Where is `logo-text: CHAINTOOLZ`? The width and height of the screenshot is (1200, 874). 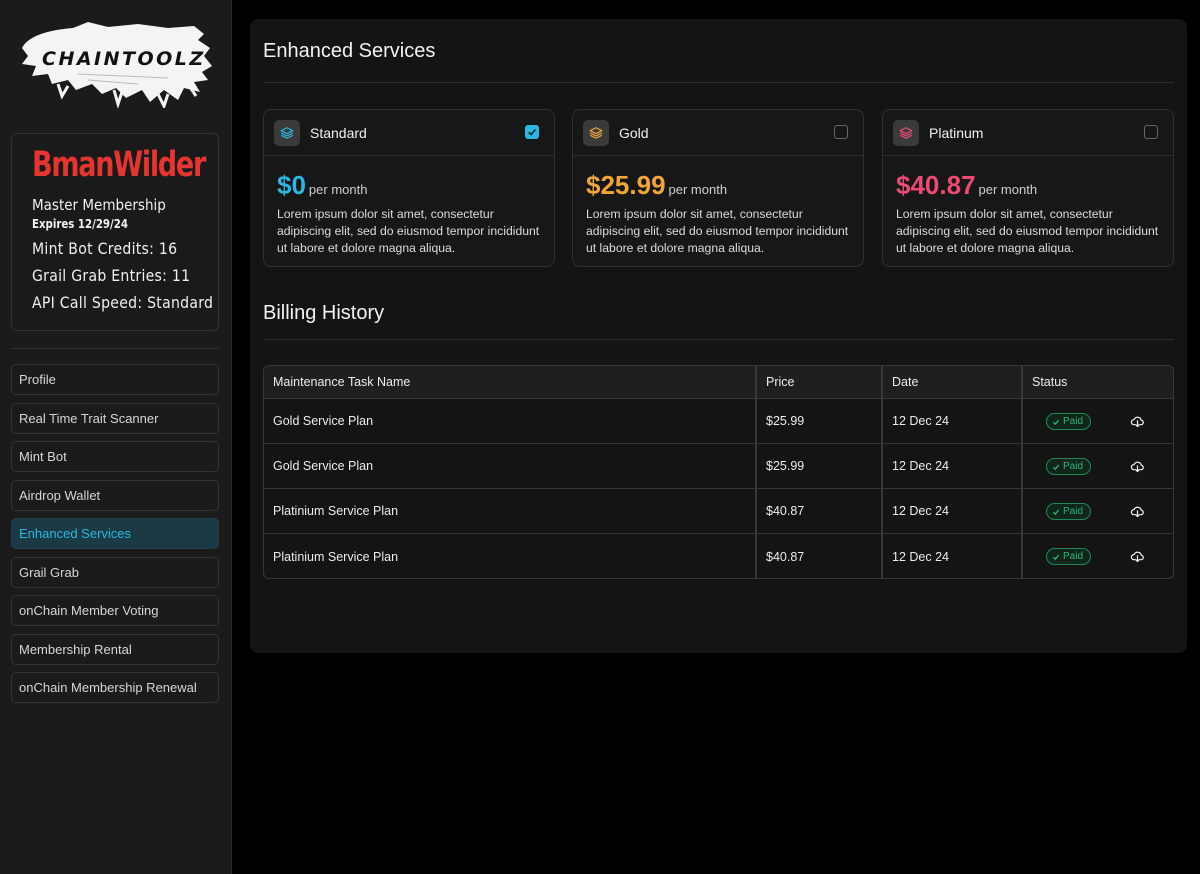 logo-text: CHAINTOOLZ is located at coordinates (124, 59).